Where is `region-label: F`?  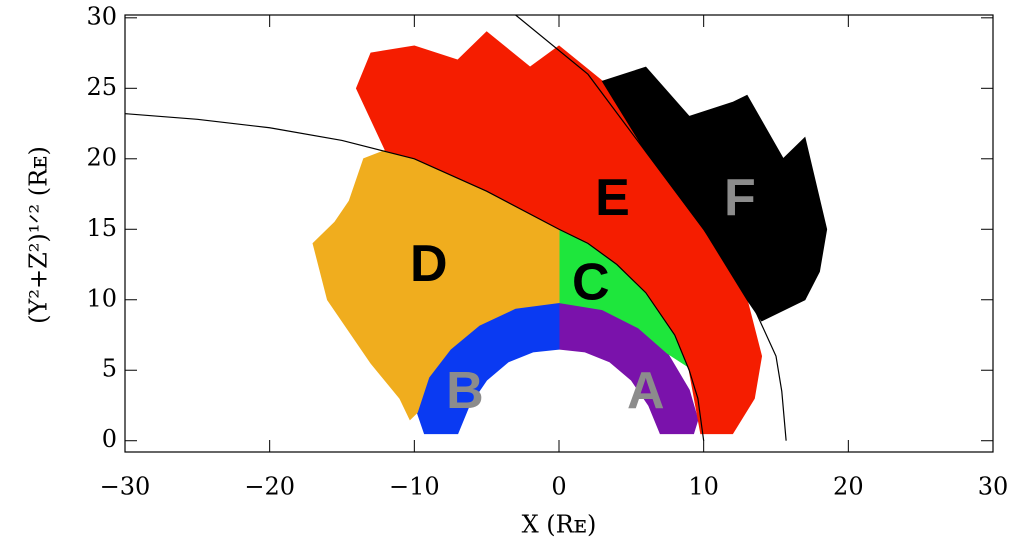
region-label: F is located at coordinates (740, 198).